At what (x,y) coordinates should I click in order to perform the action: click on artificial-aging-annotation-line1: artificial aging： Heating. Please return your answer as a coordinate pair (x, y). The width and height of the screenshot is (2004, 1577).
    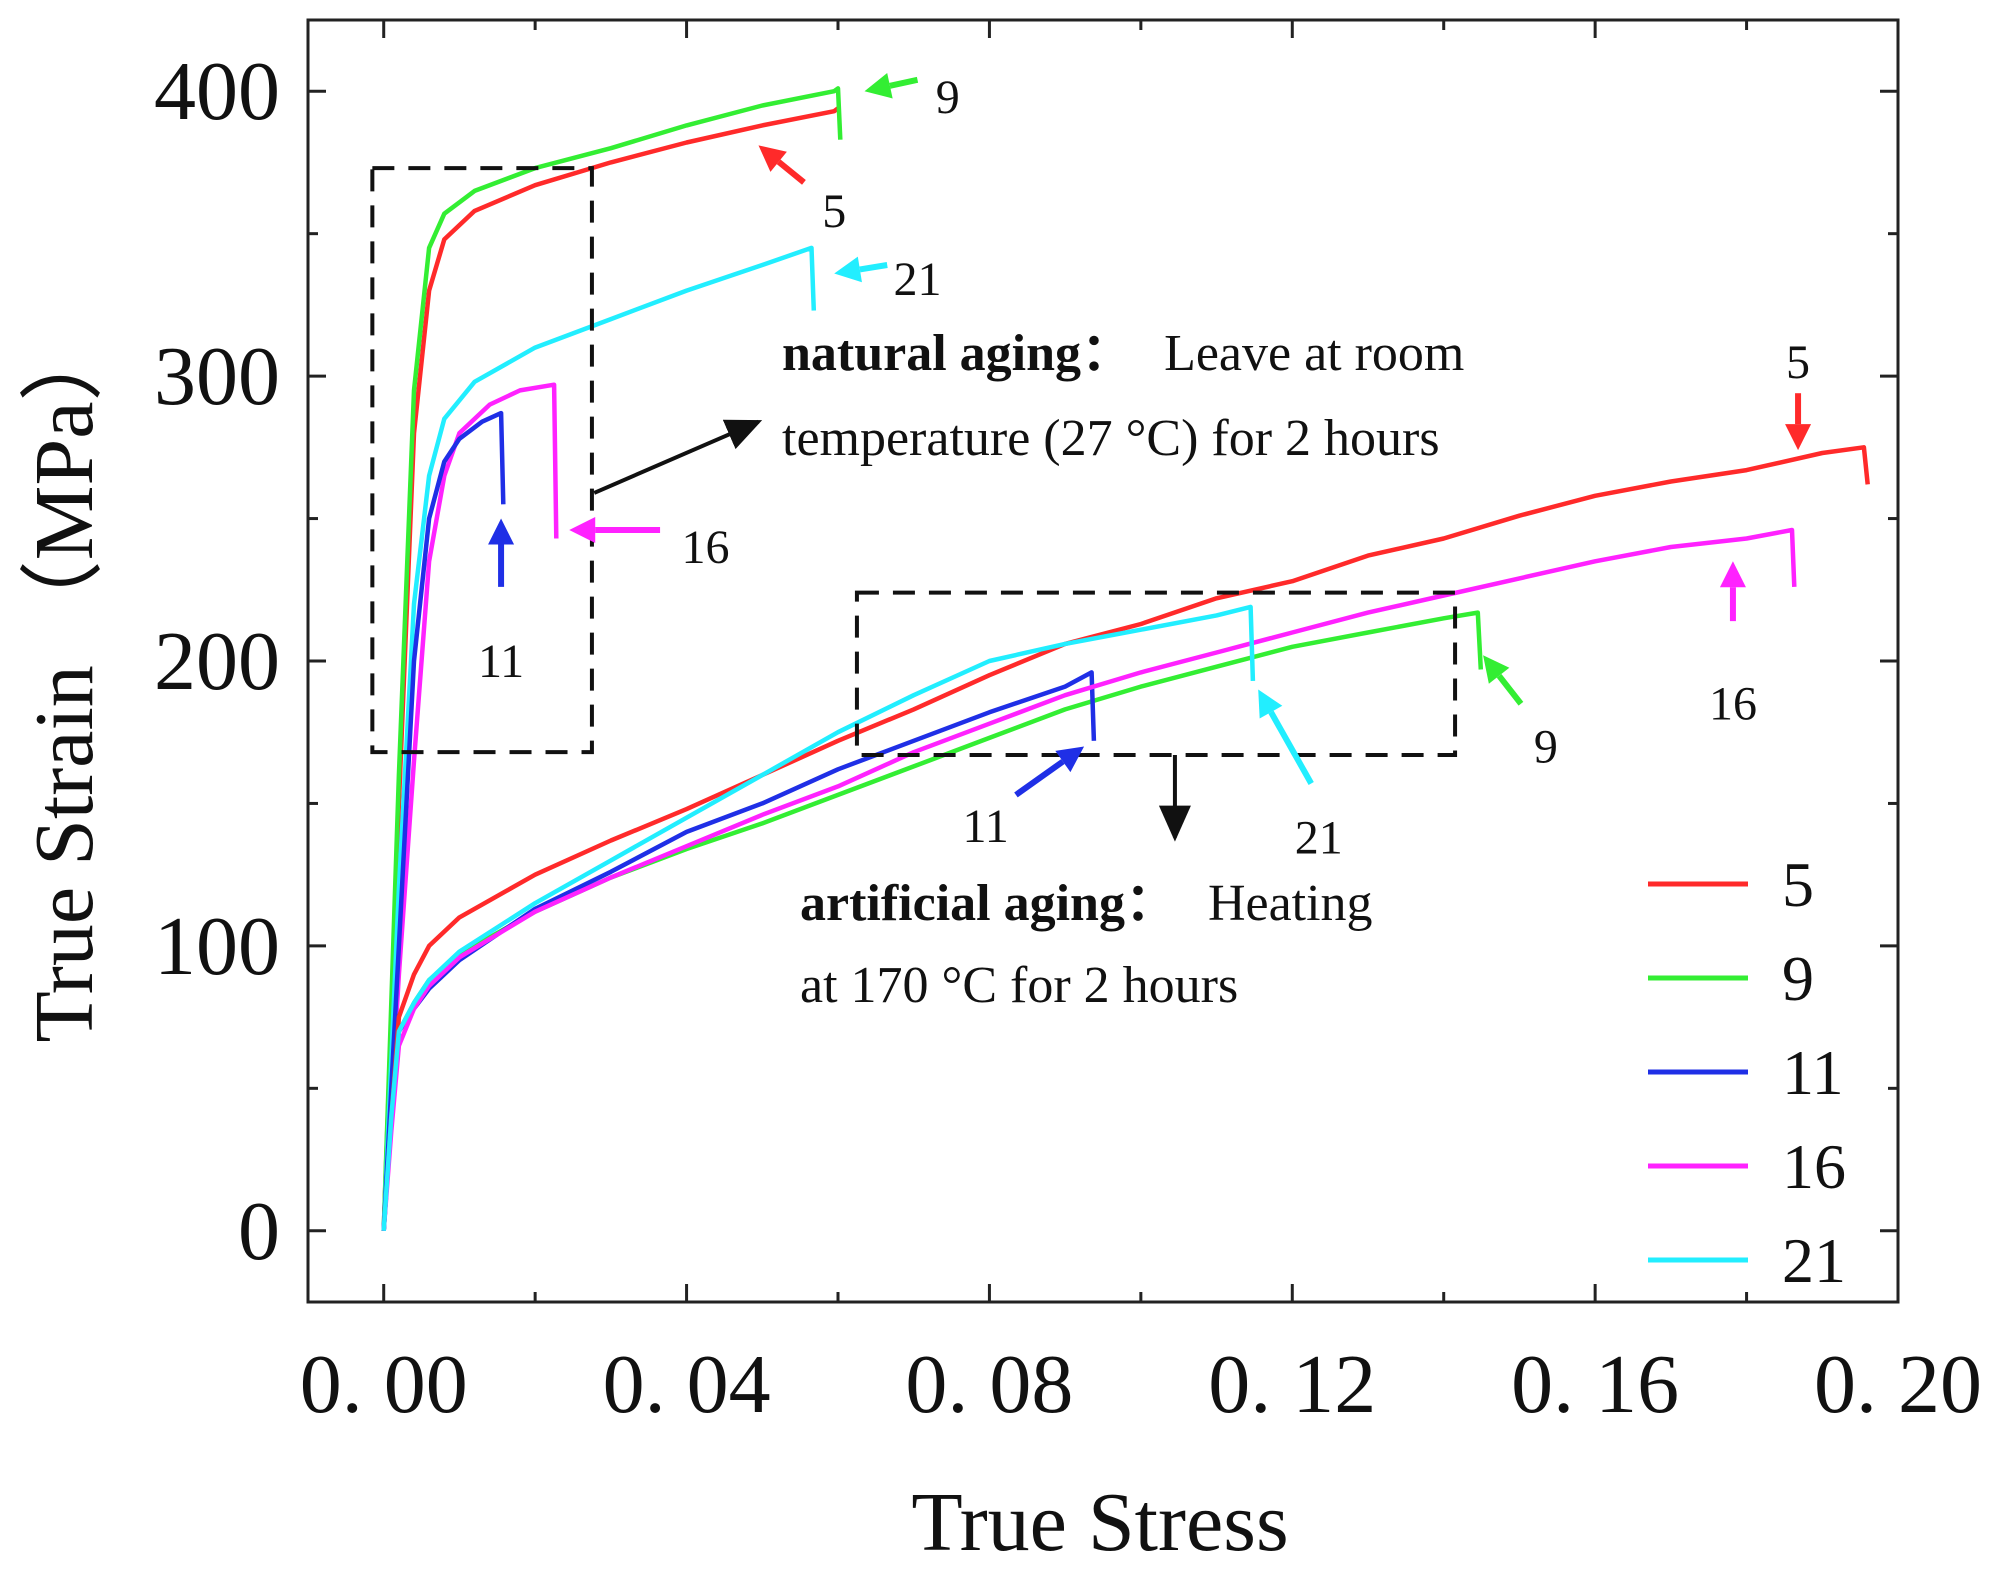
    Looking at the image, I should click on (1086, 903).